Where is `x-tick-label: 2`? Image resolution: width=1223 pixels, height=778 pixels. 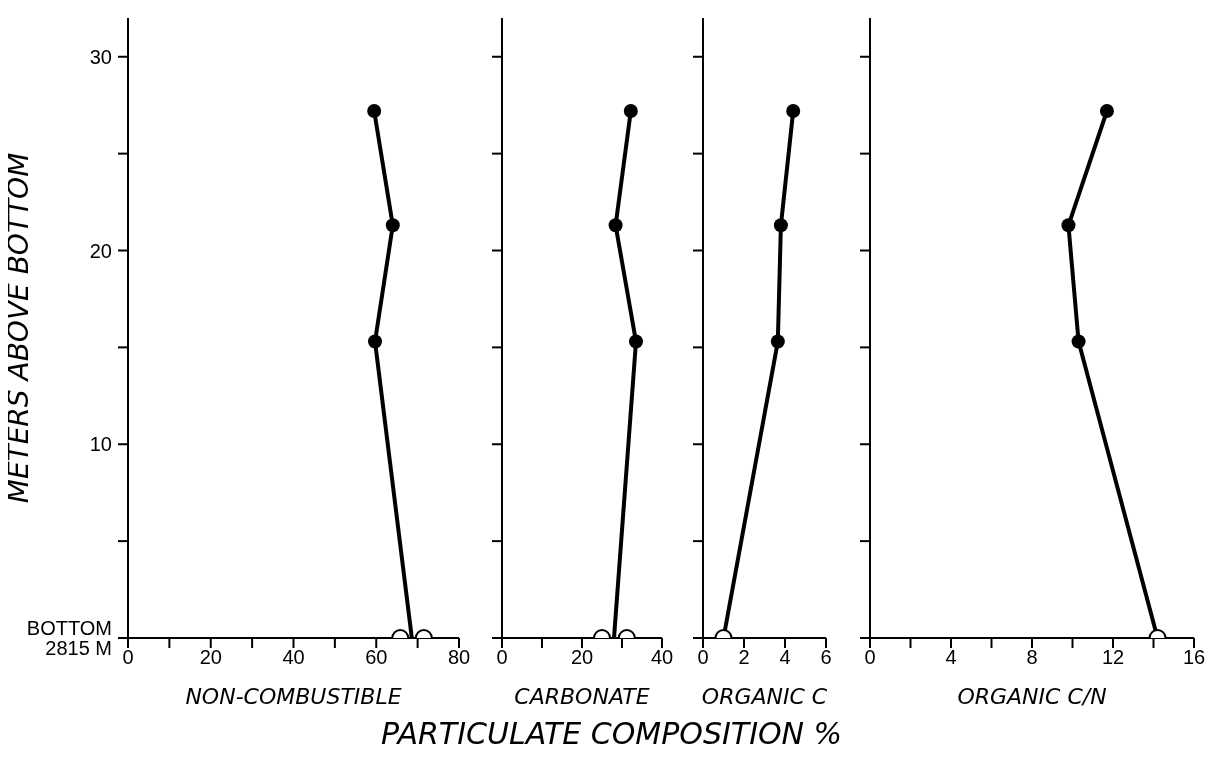 x-tick-label: 2 is located at coordinates (744, 657).